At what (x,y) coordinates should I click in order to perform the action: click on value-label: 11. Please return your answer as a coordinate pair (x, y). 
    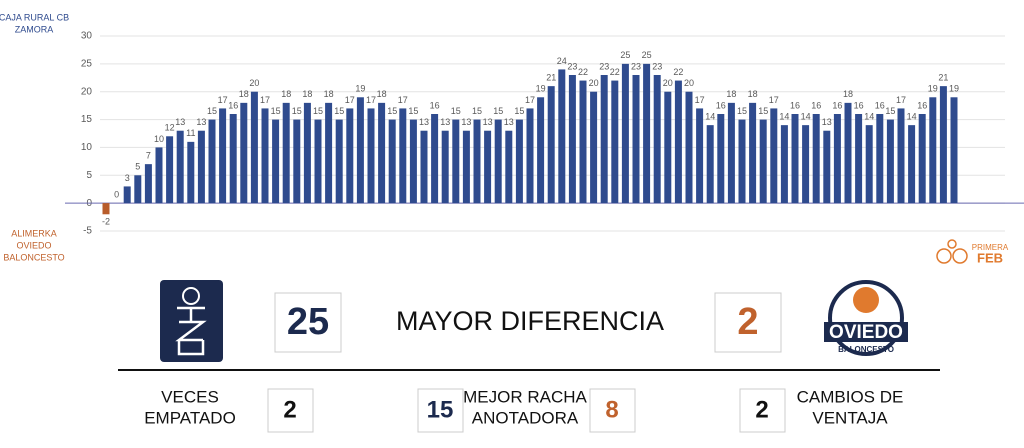
    Looking at the image, I should click on (190, 133).